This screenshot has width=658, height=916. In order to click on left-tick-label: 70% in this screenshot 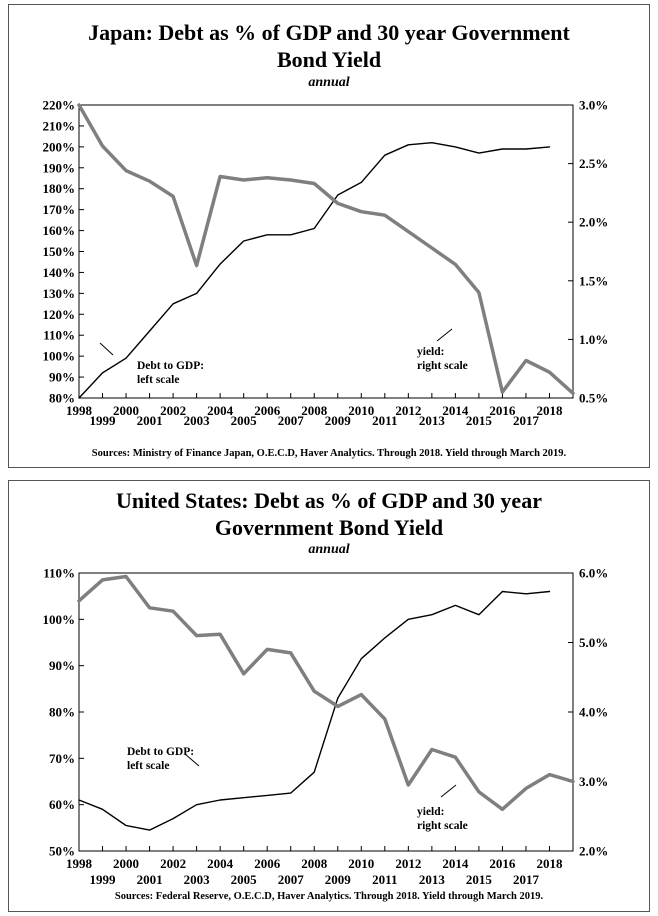, I will do `click(62, 758)`.